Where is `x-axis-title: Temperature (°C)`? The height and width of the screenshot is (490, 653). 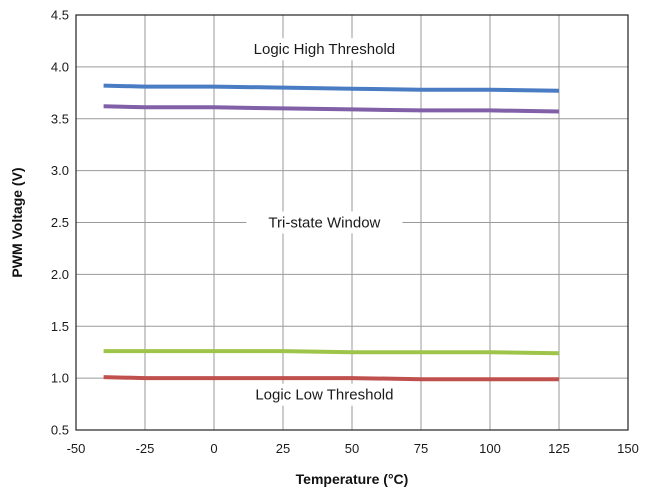 x-axis-title: Temperature (°C) is located at coordinates (352, 479).